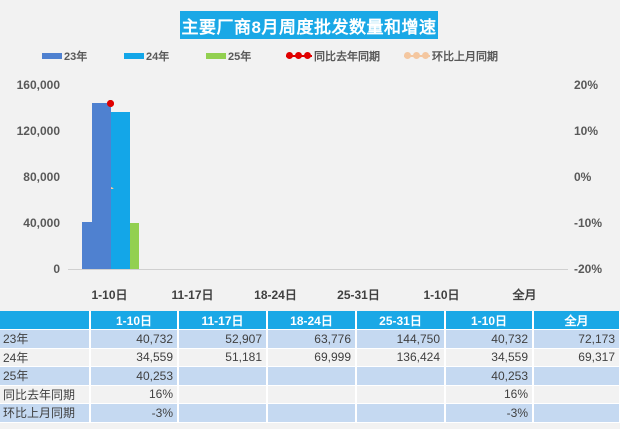 The image size is (620, 429). What do you see at coordinates (223, 357) in the screenshot?
I see `table-cell: 51,181` at bounding box center [223, 357].